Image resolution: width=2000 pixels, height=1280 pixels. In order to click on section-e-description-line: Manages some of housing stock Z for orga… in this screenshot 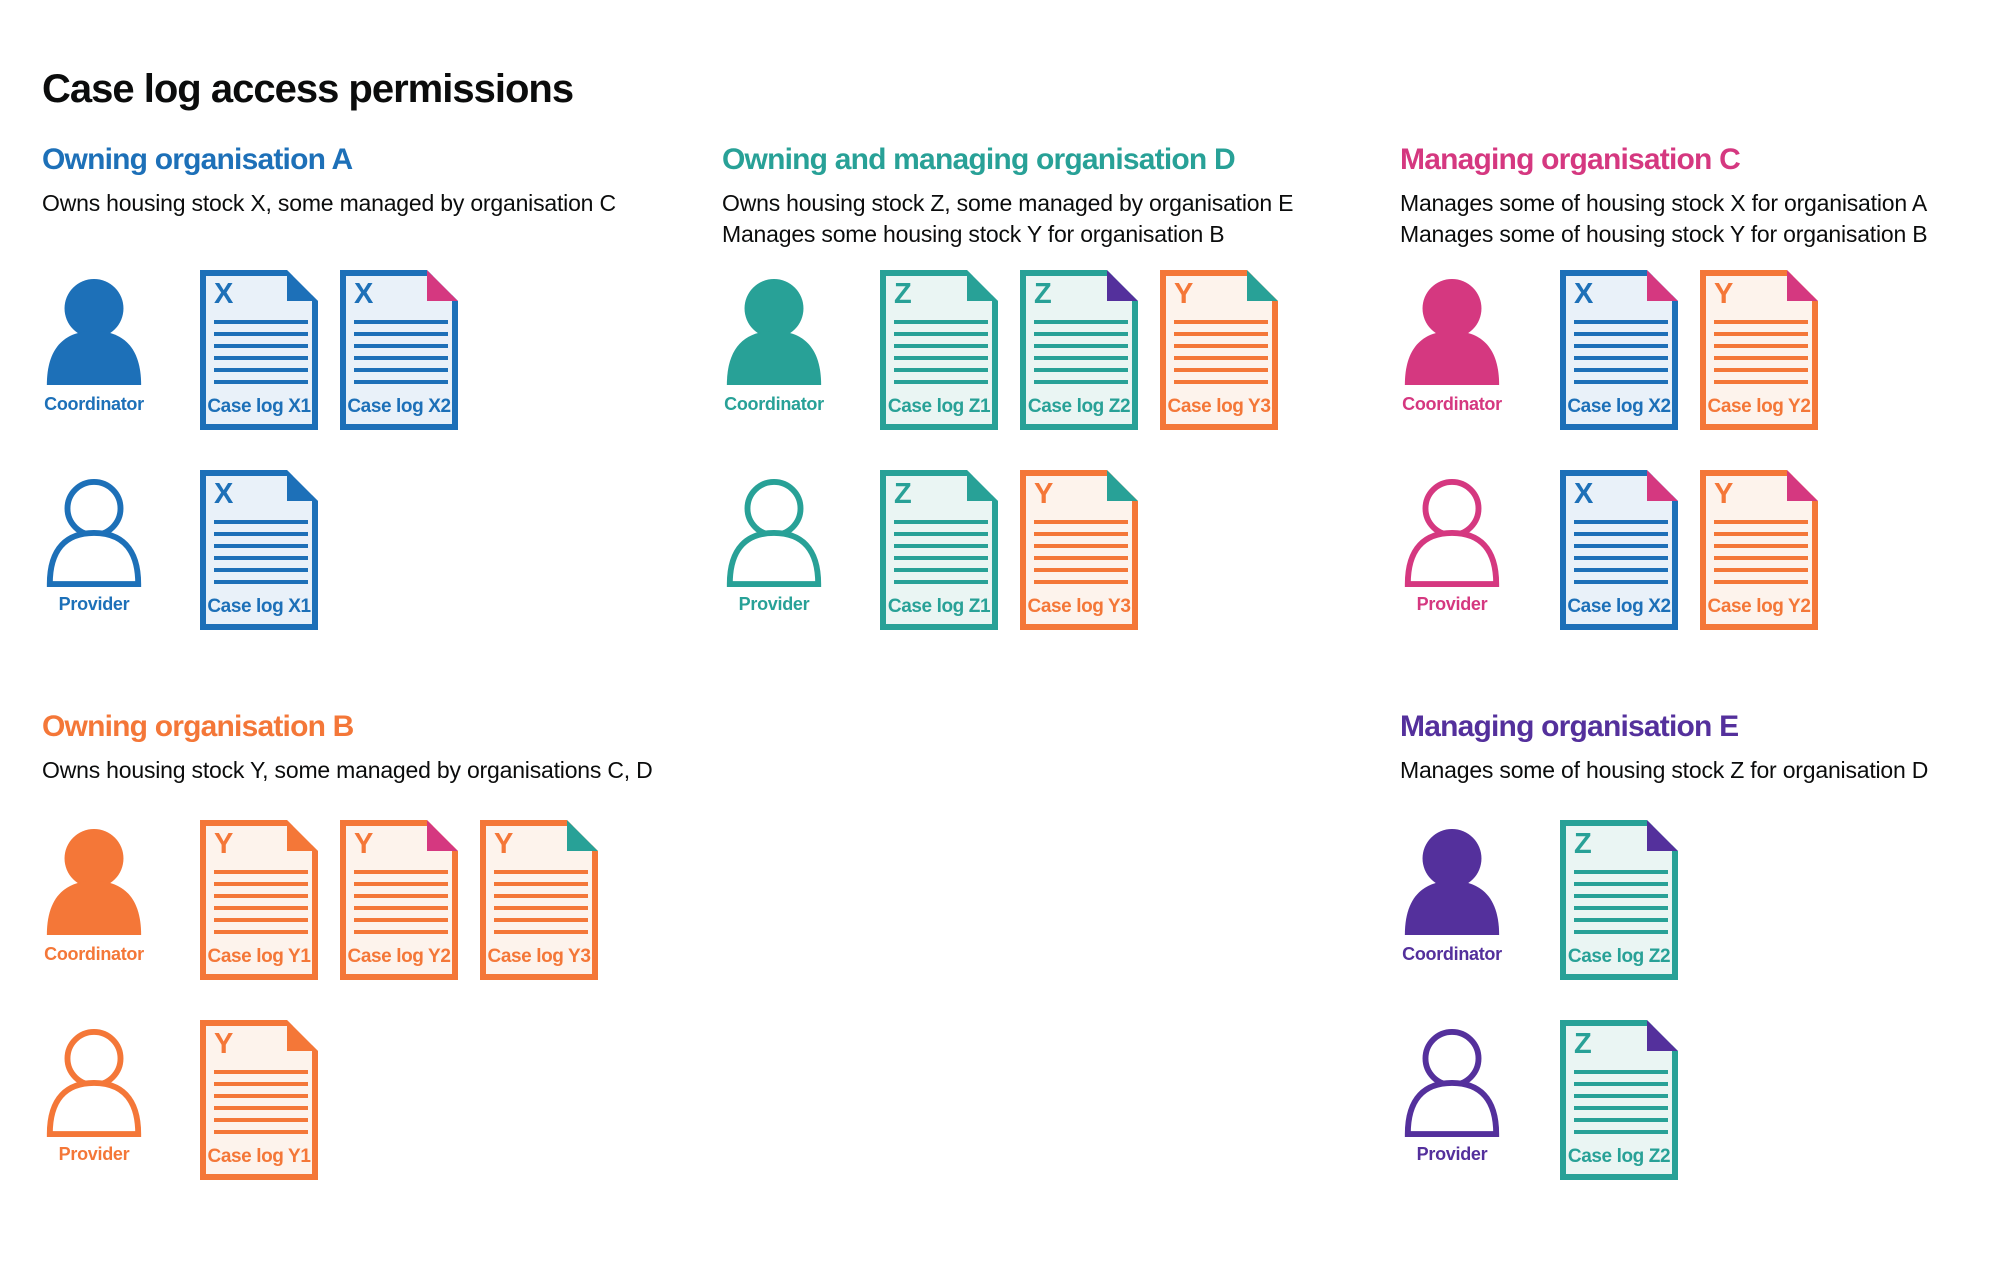, I will do `click(1664, 770)`.